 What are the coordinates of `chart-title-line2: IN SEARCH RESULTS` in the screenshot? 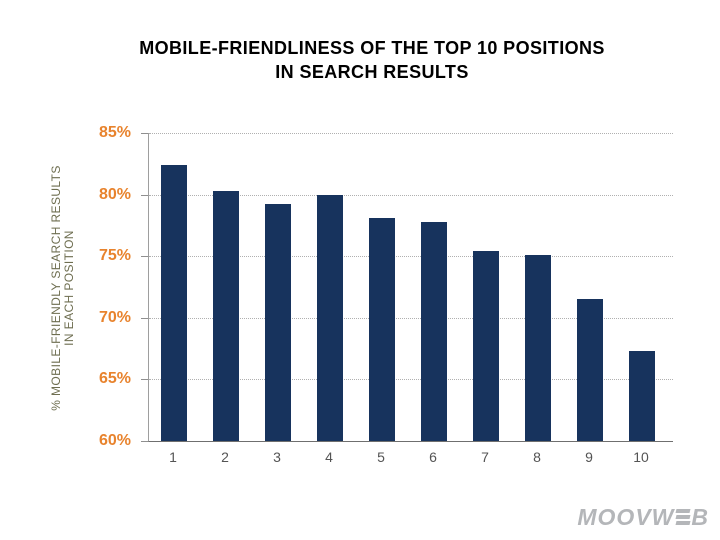 It's located at (372, 72).